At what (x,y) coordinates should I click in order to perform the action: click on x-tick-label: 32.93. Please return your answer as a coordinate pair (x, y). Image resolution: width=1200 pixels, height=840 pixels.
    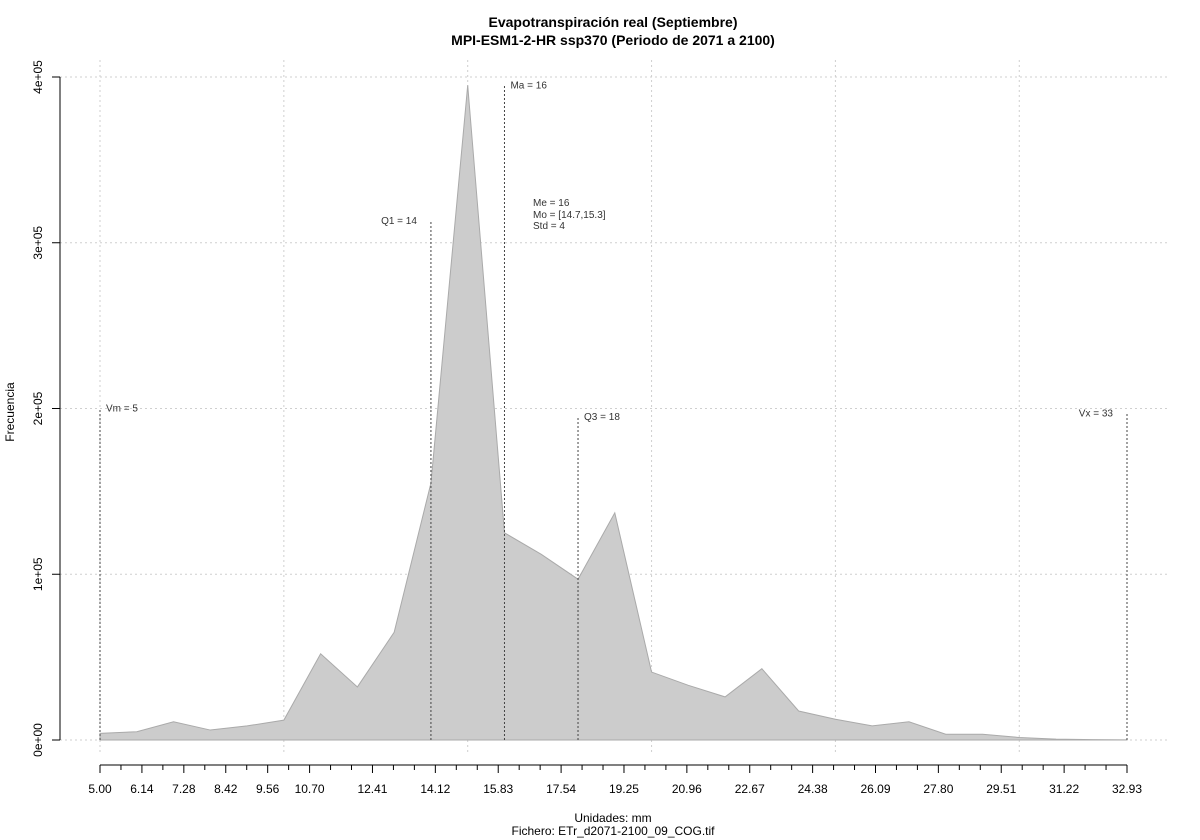
    Looking at the image, I should click on (1127, 789).